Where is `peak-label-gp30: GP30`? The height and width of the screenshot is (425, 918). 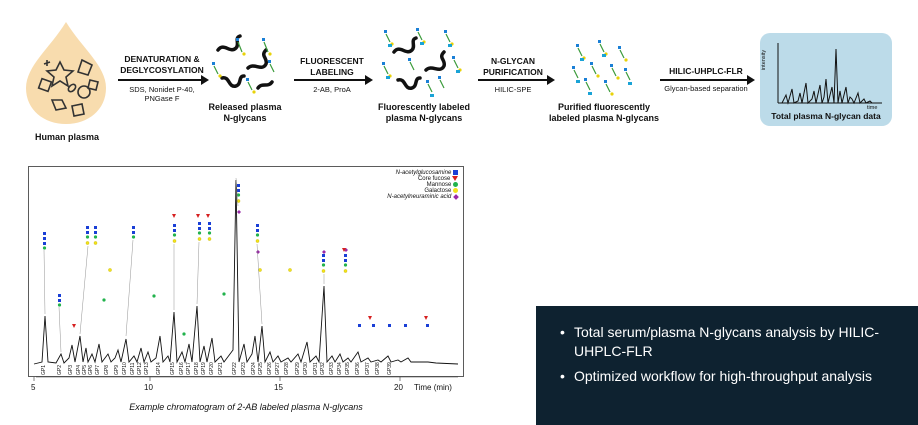
peak-label-gp30: GP30 is located at coordinates (306, 368).